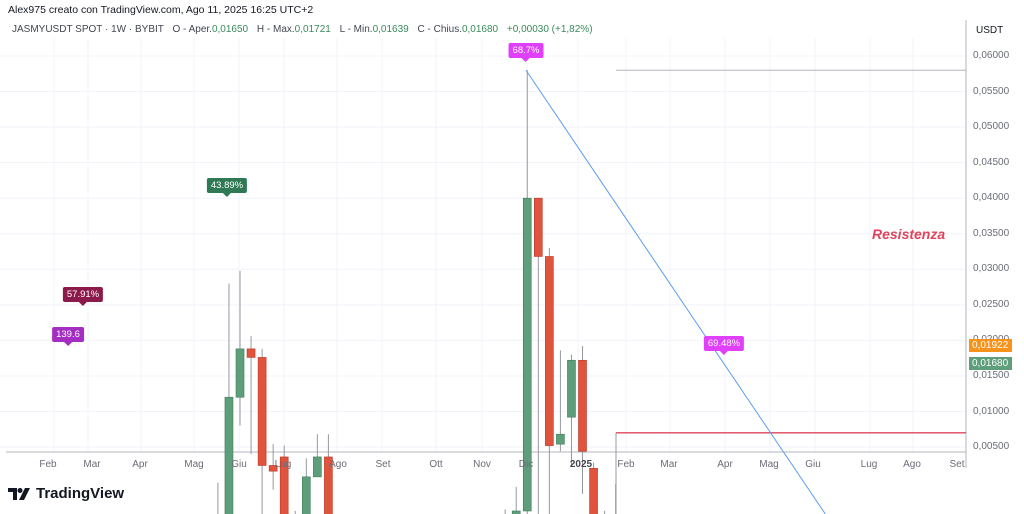  What do you see at coordinates (356, 29) in the screenshot?
I see `low-label: L - Min.` at bounding box center [356, 29].